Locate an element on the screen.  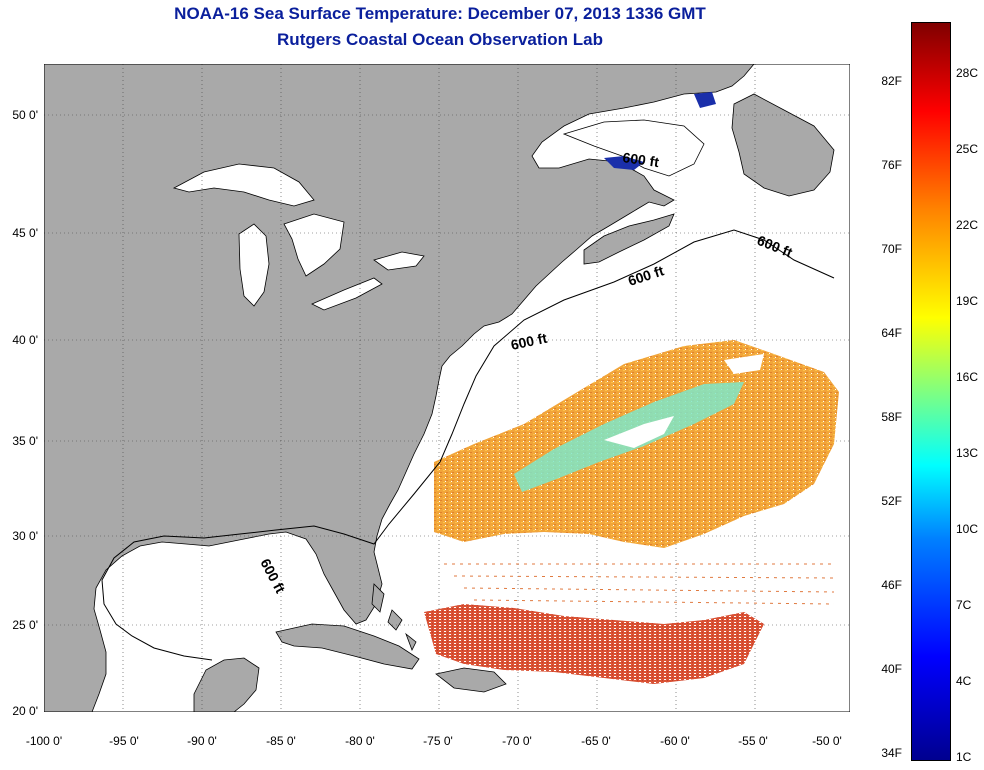
lat-label-40: 40 0' is located at coordinates (25, 340).